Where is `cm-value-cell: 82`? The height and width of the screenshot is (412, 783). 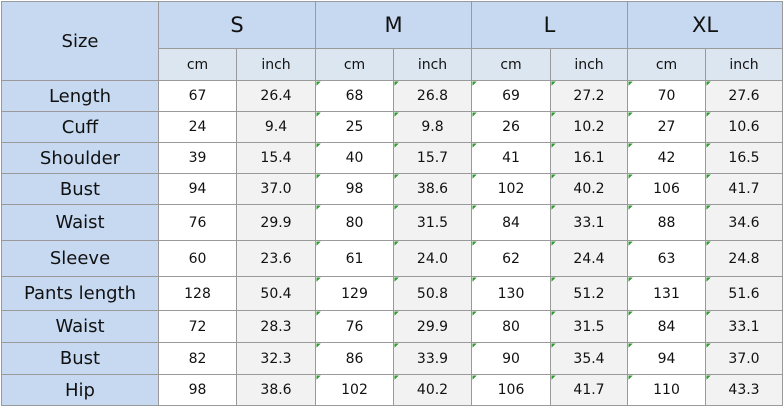 cm-value-cell: 82 is located at coordinates (197, 358).